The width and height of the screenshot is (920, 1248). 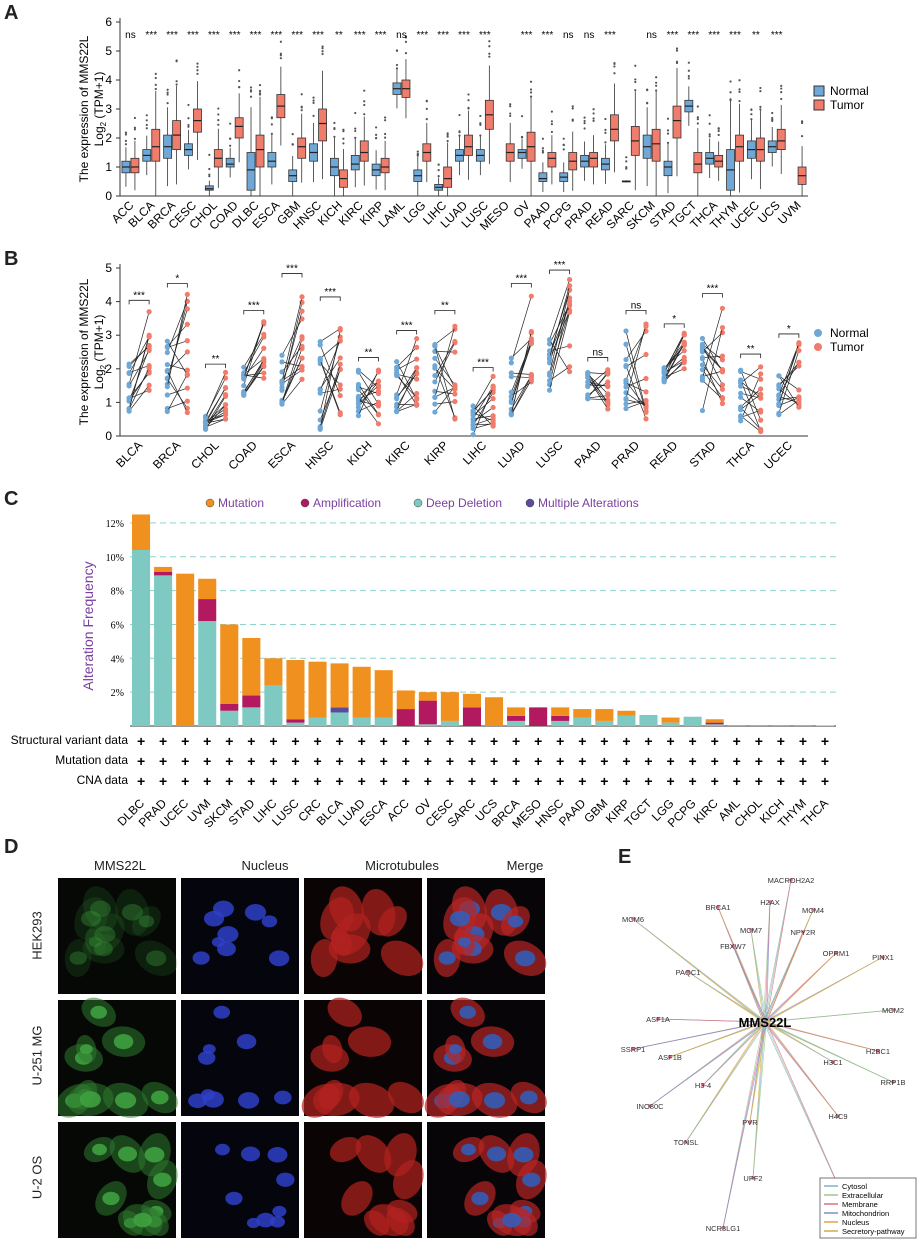 What do you see at coordinates (543, 177) in the screenshot?
I see `normal-box` at bounding box center [543, 177].